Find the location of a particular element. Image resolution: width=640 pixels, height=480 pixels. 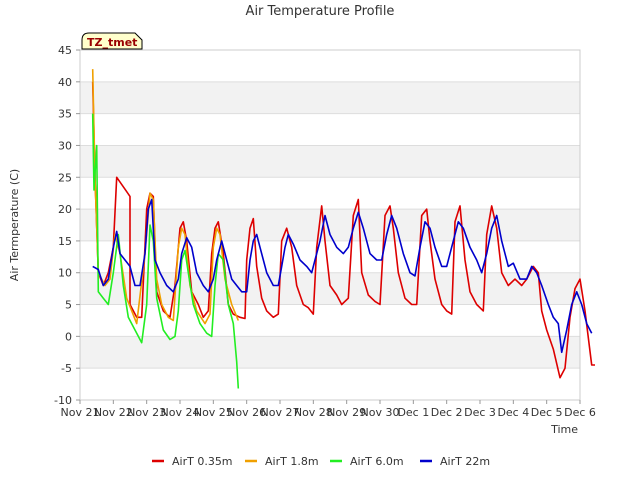

x-tick-label: Nov 23 is located at coordinates (146, 412).